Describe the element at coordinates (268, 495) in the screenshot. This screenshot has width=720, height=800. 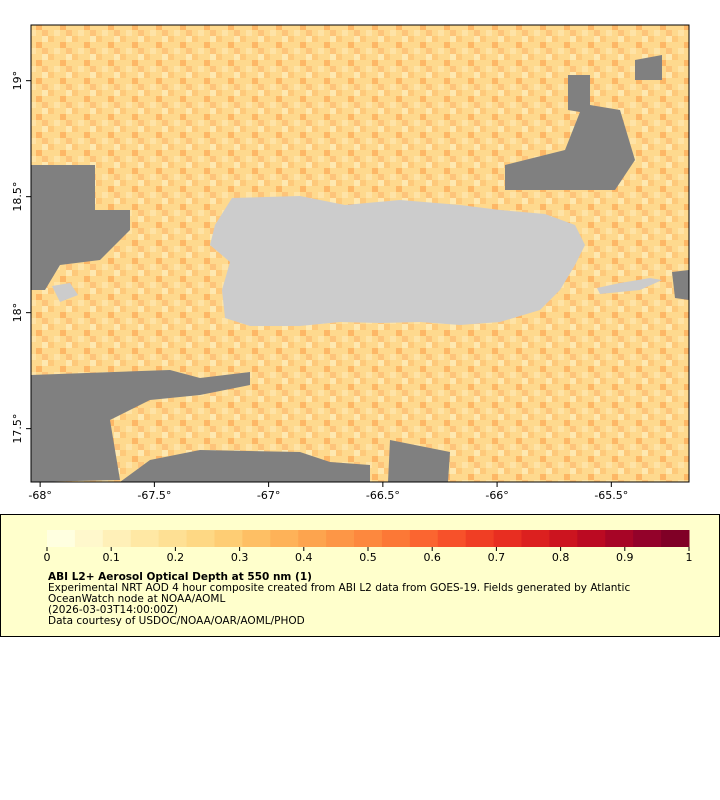
I see `x-tick-label: -67°` at that location.